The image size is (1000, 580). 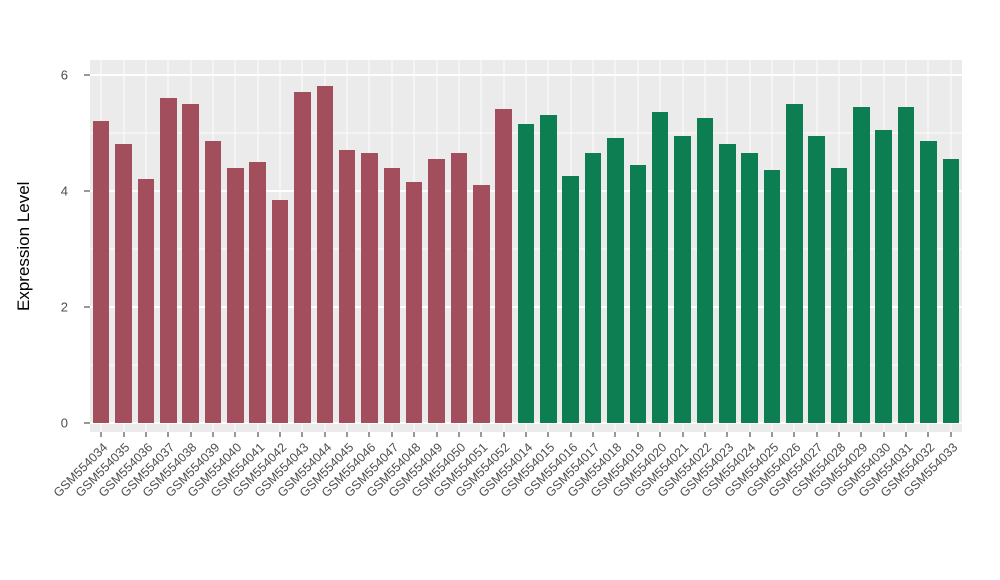 What do you see at coordinates (794, 263) in the screenshot?
I see `bar-GSM554026` at bounding box center [794, 263].